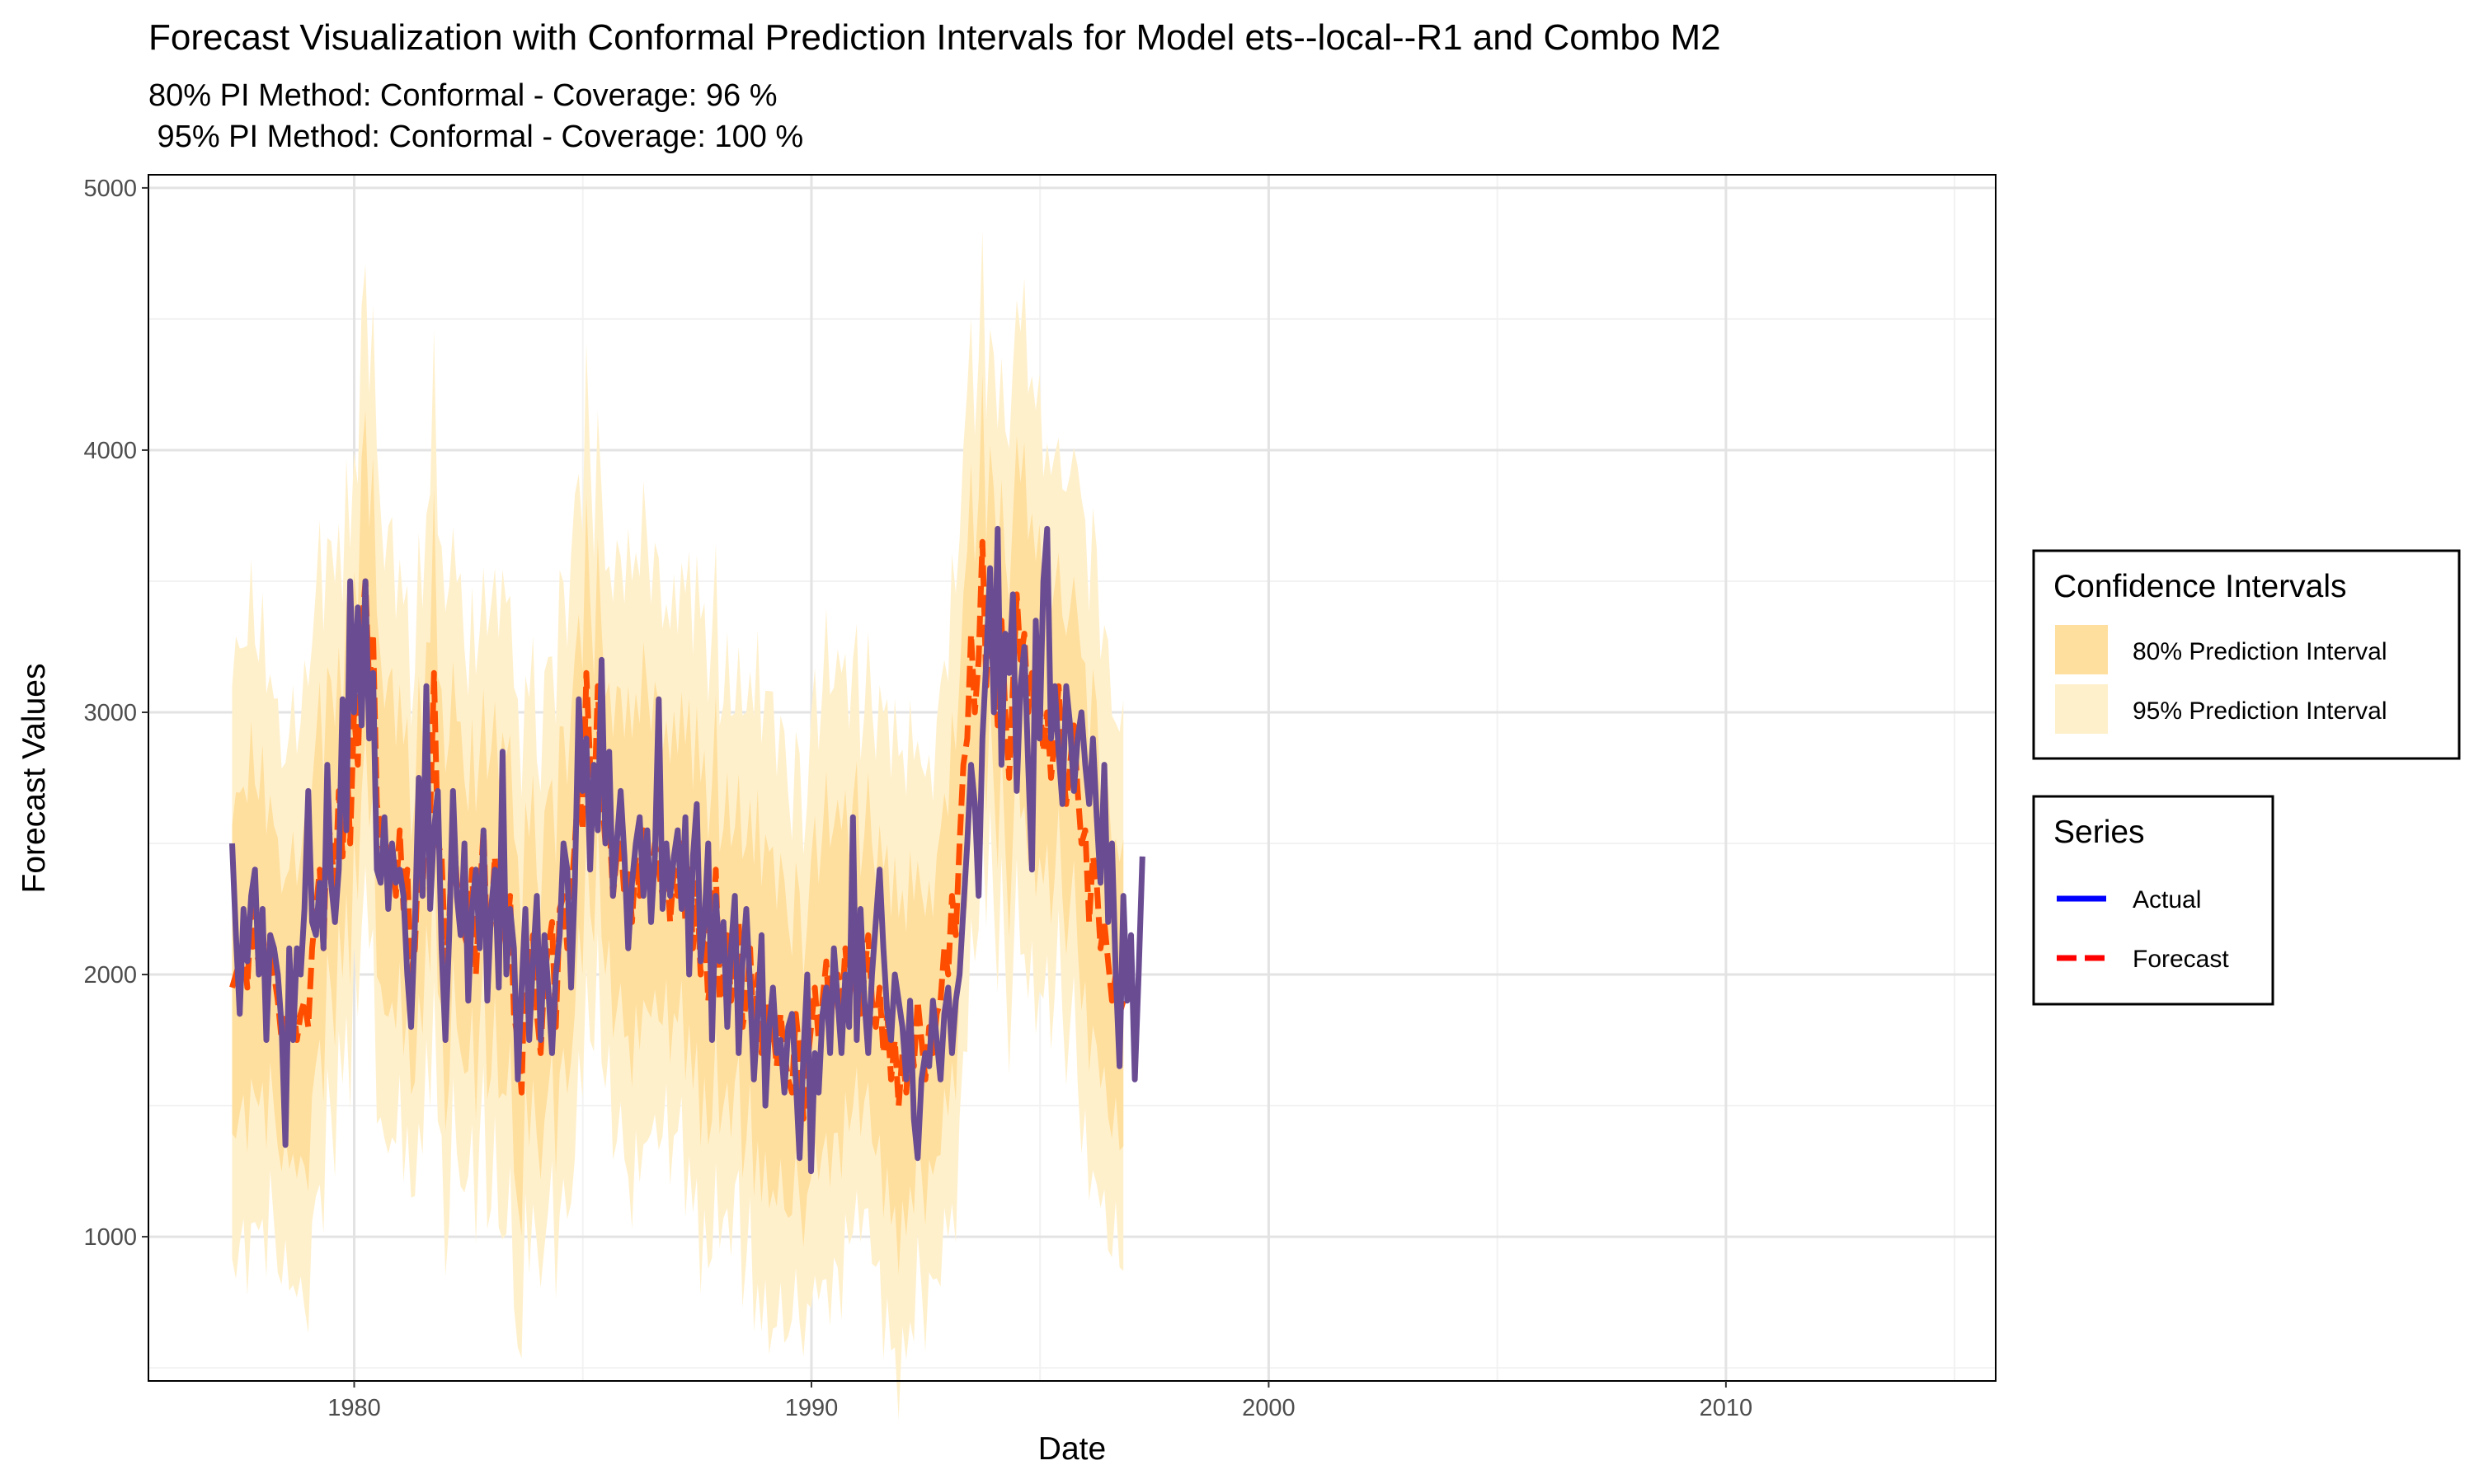  Describe the element at coordinates (110, 451) in the screenshot. I see `y-tick-label: 4000` at that location.